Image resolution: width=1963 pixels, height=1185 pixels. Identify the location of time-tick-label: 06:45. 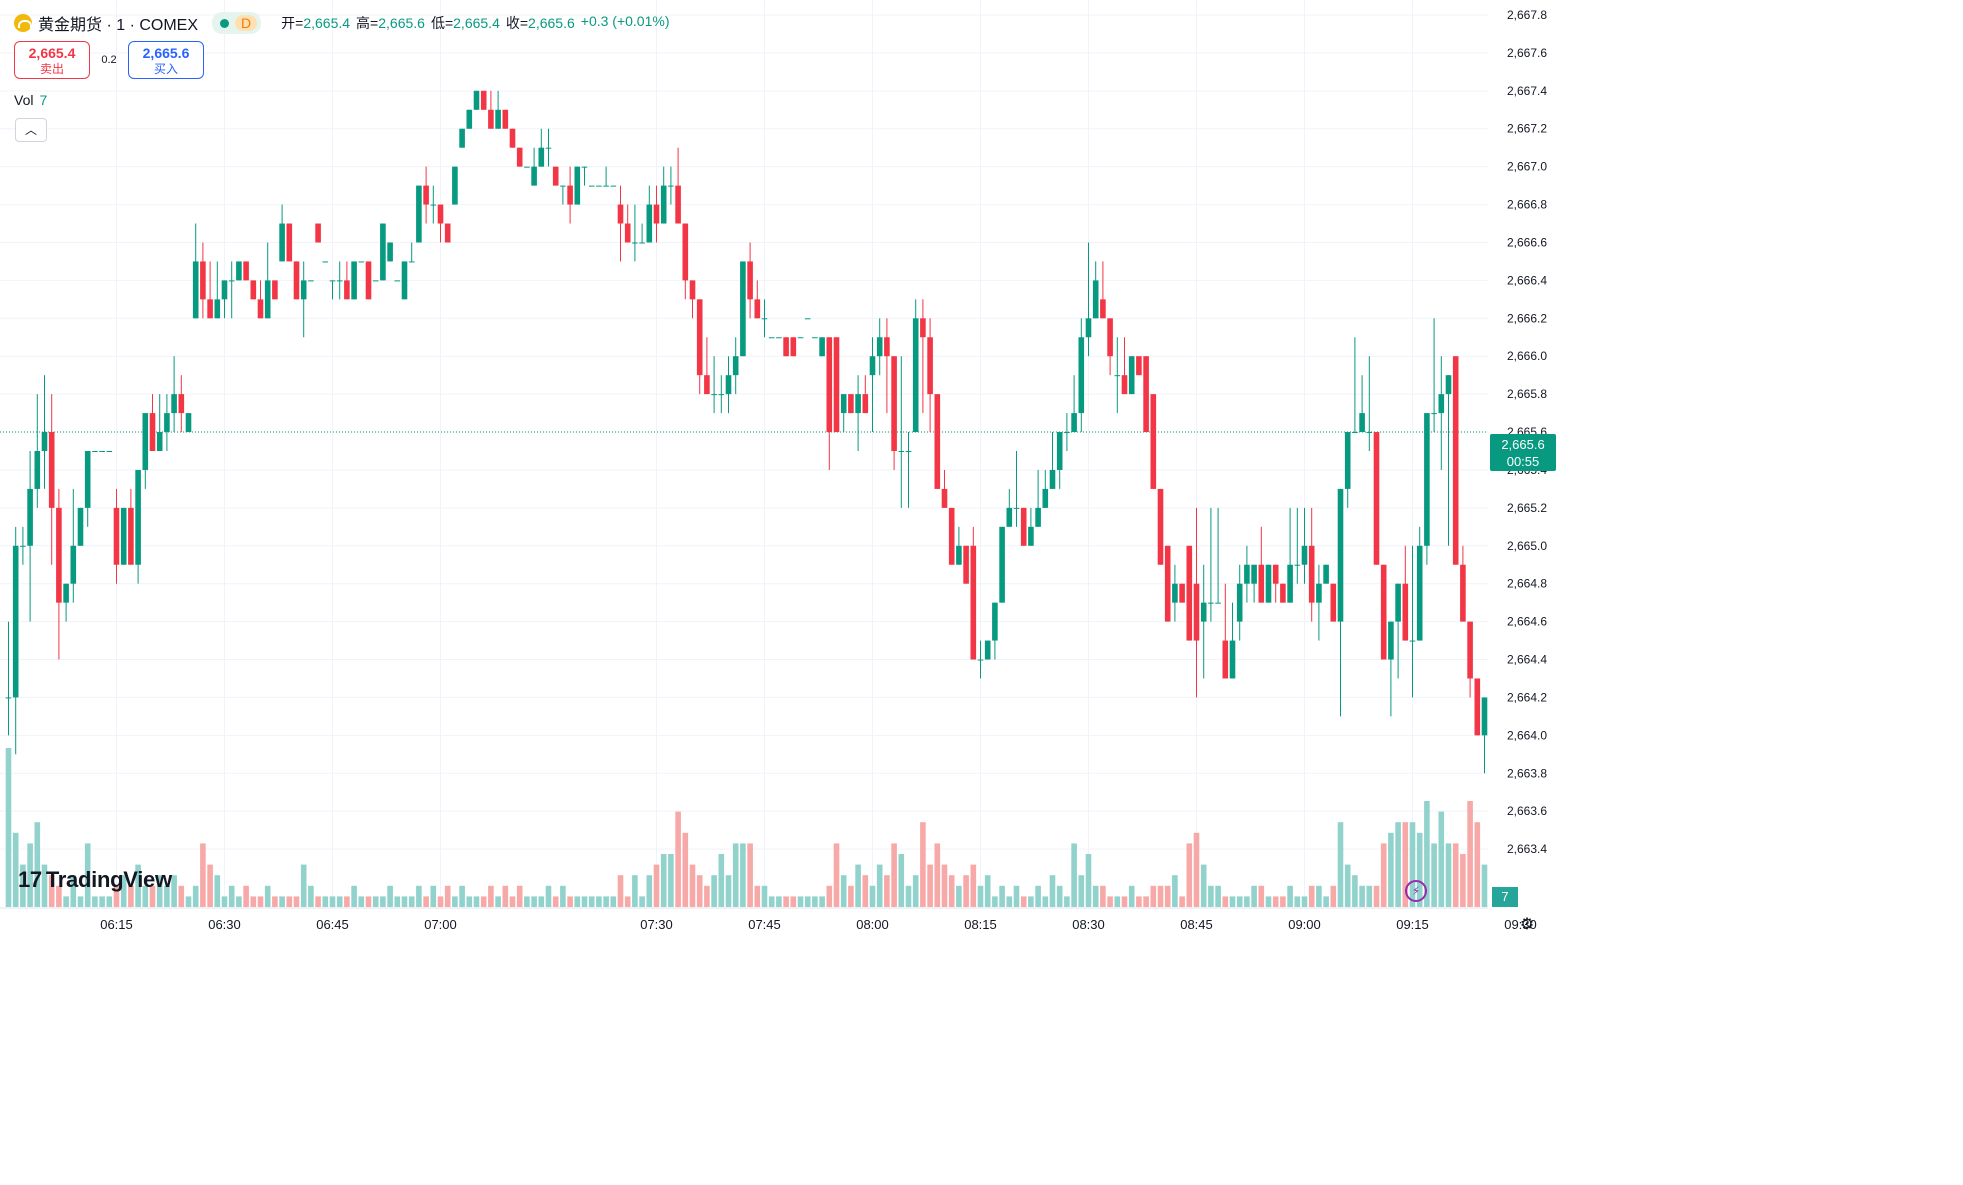
(332, 924).